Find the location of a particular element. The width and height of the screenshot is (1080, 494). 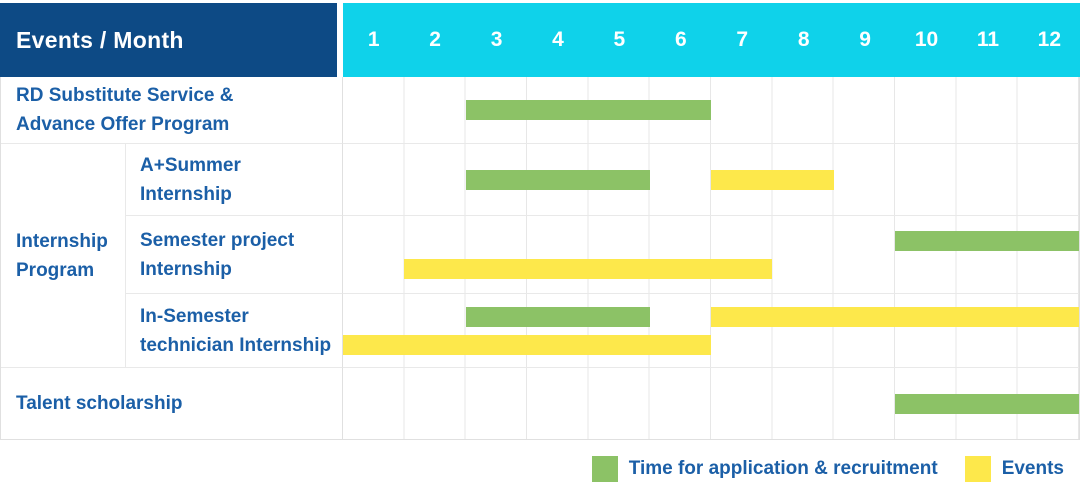

chart-row-talent-scholarship is located at coordinates (710, 403).